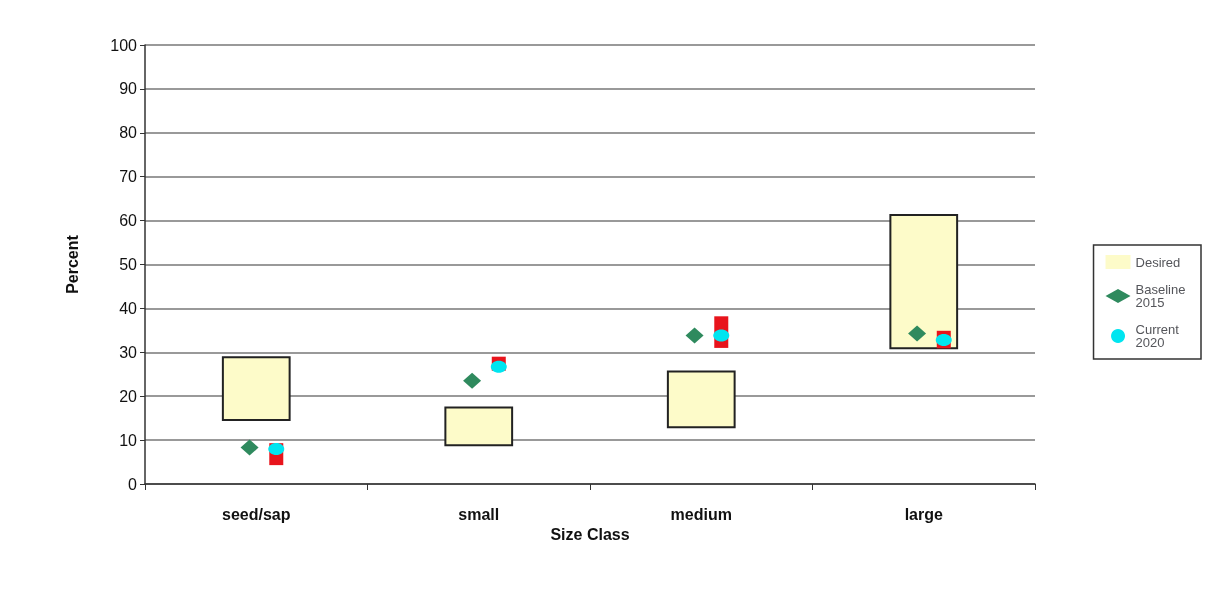  I want to click on y-tick-label: 100, so click(124, 45).